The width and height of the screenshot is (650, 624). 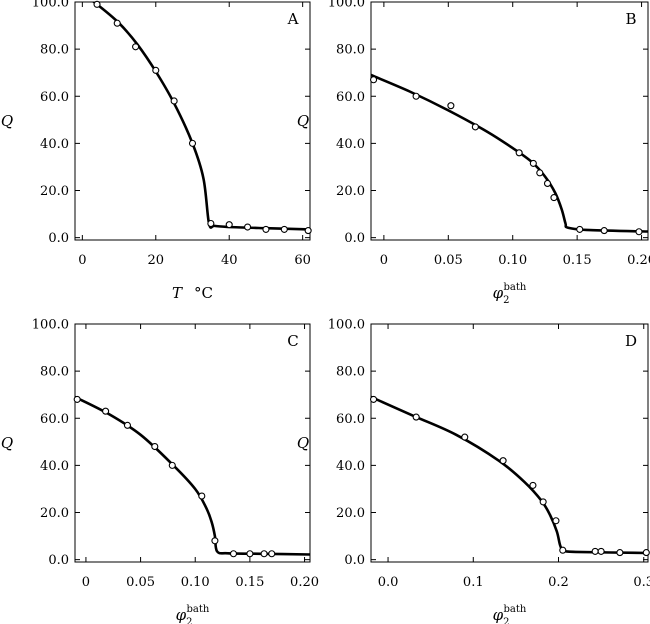 What do you see at coordinates (195, 582) in the screenshot?
I see `x-tick-label: 0.10` at bounding box center [195, 582].